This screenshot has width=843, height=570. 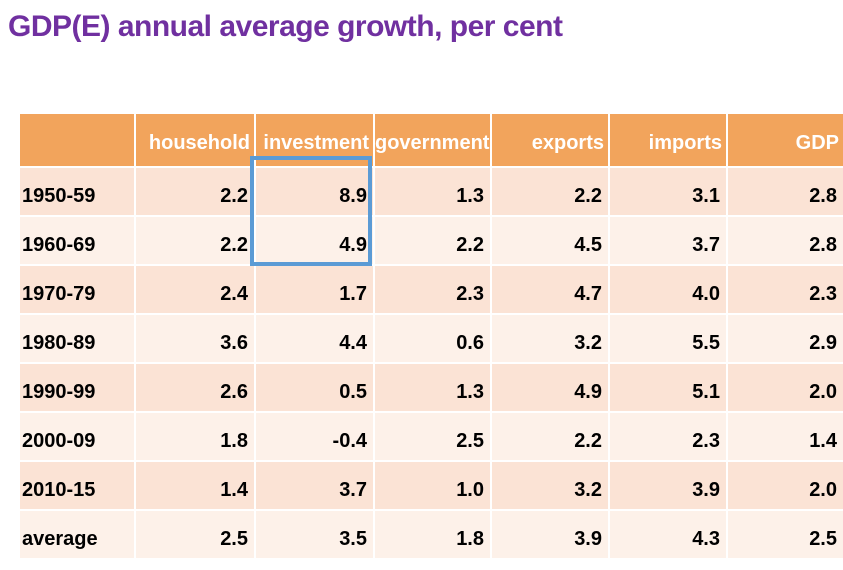 I want to click on table-cell: 2.6, so click(x=195, y=387).